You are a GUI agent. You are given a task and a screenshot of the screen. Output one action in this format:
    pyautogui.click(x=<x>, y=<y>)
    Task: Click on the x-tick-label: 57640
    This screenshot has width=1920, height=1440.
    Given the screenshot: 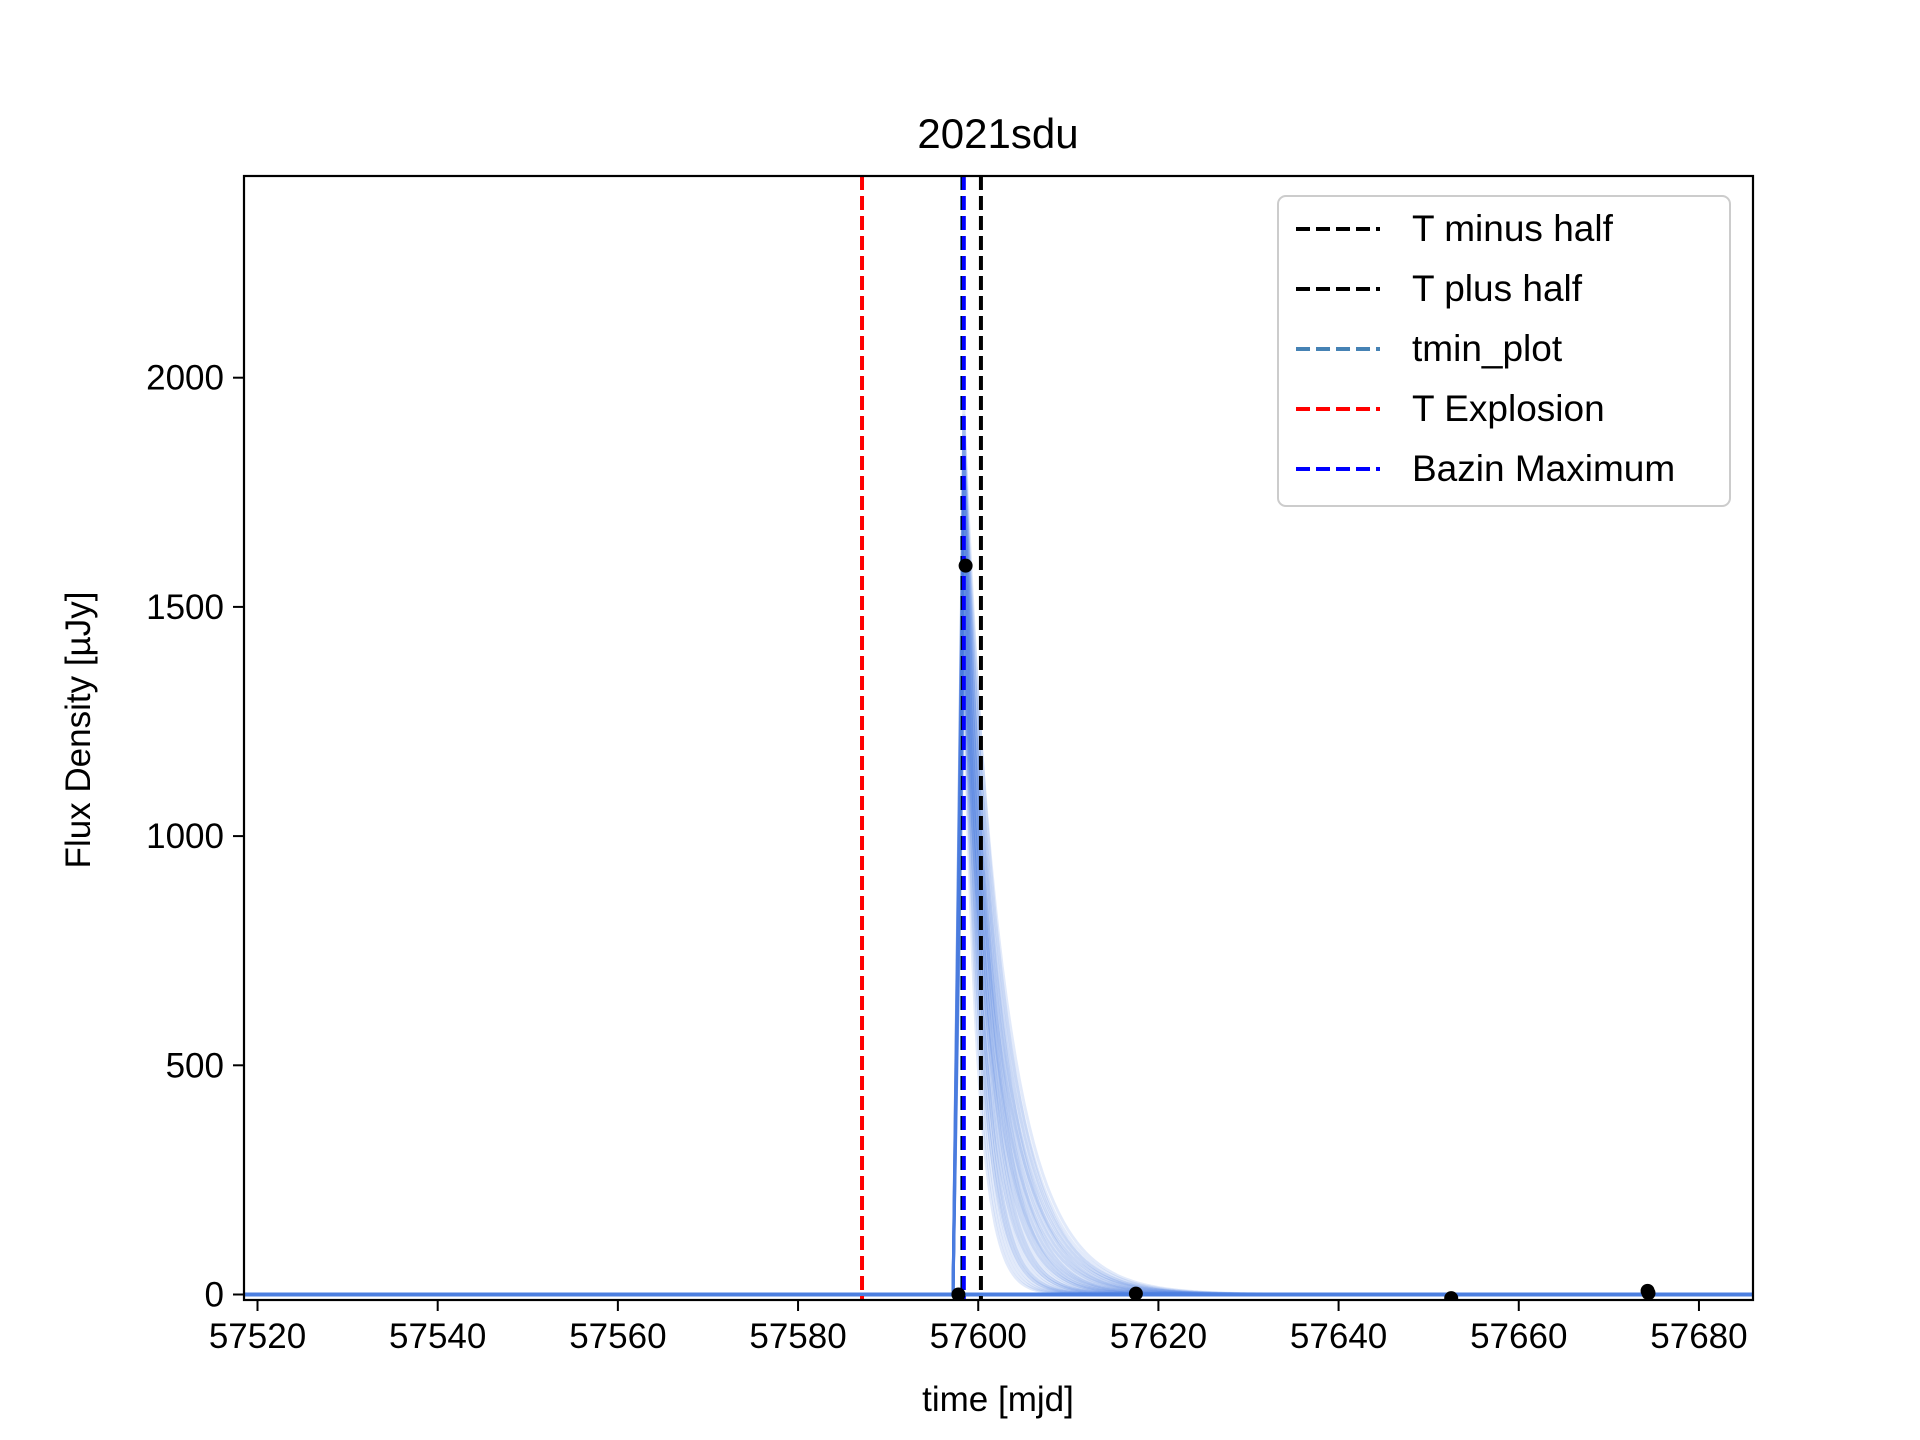 What is the action you would take?
    pyautogui.click(x=1338, y=1336)
    